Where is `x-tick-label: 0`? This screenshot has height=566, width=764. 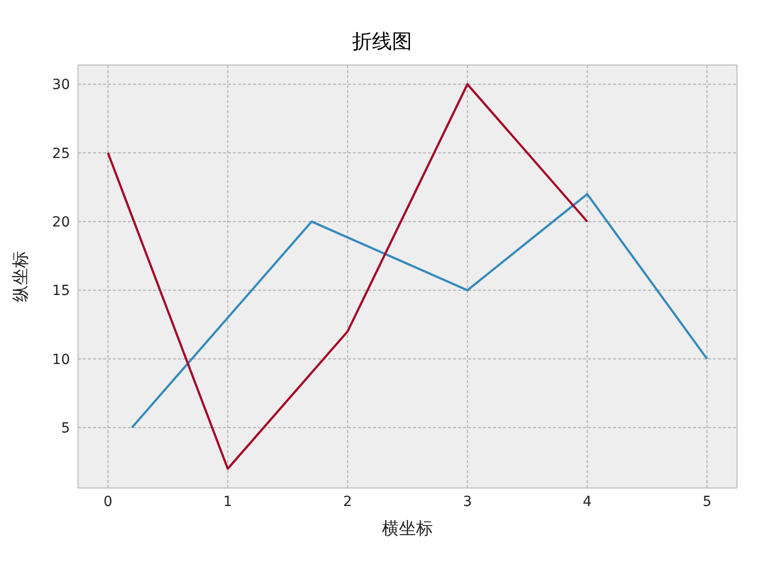
x-tick-label: 0 is located at coordinates (107, 502).